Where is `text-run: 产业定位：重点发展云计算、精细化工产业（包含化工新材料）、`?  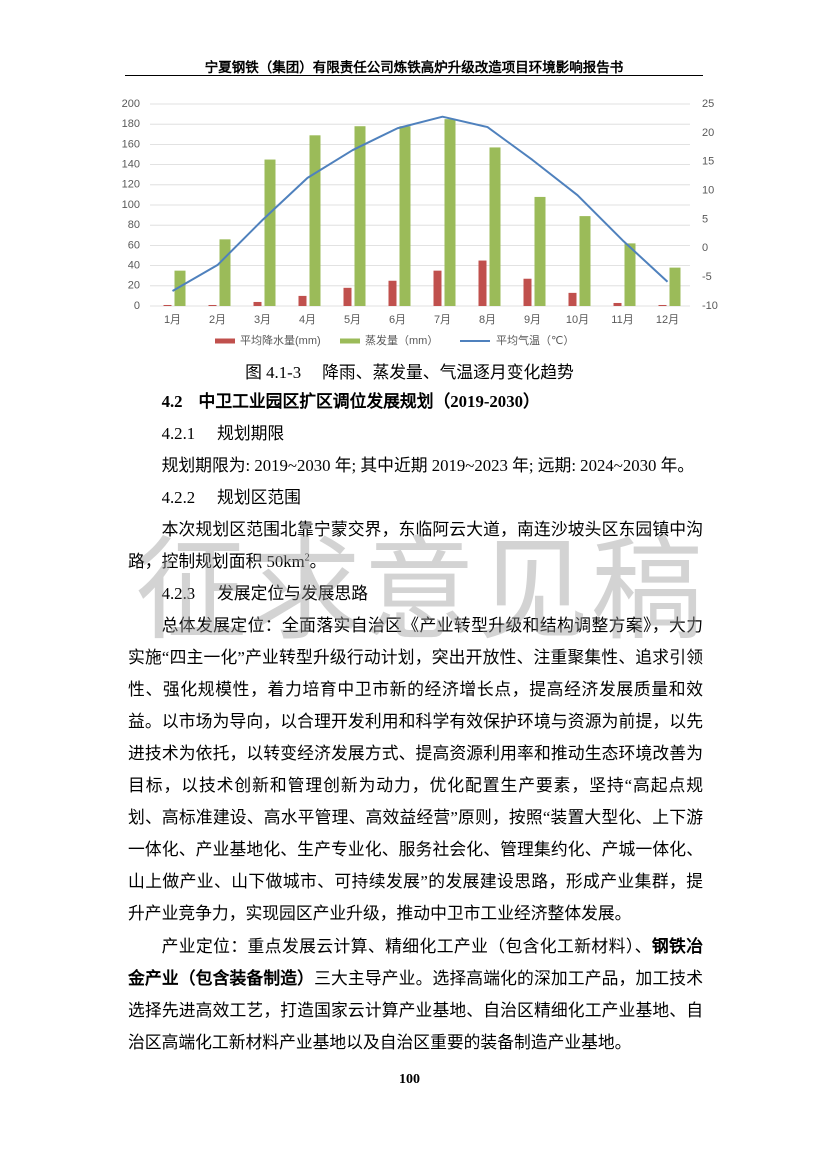 text-run: 产业定位：重点发展云计算、精细化工产业（包含化工新材料）、 is located at coordinates (406, 946).